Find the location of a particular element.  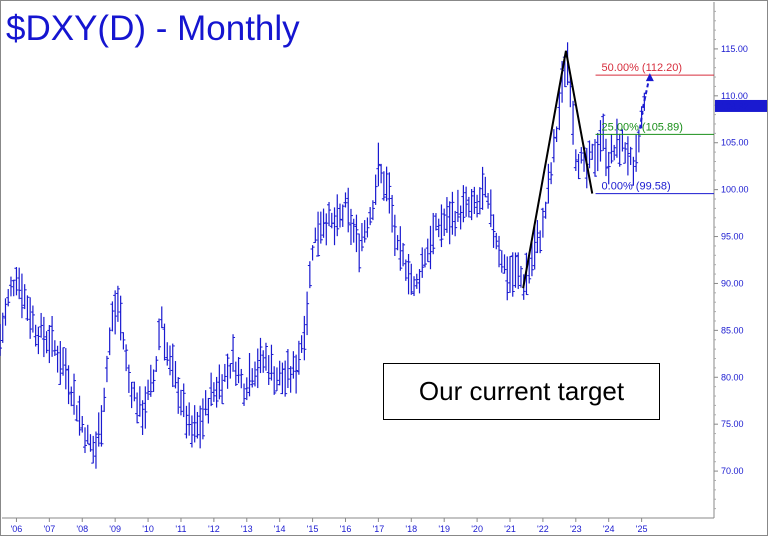

pattern-line is located at coordinates (558, 169).